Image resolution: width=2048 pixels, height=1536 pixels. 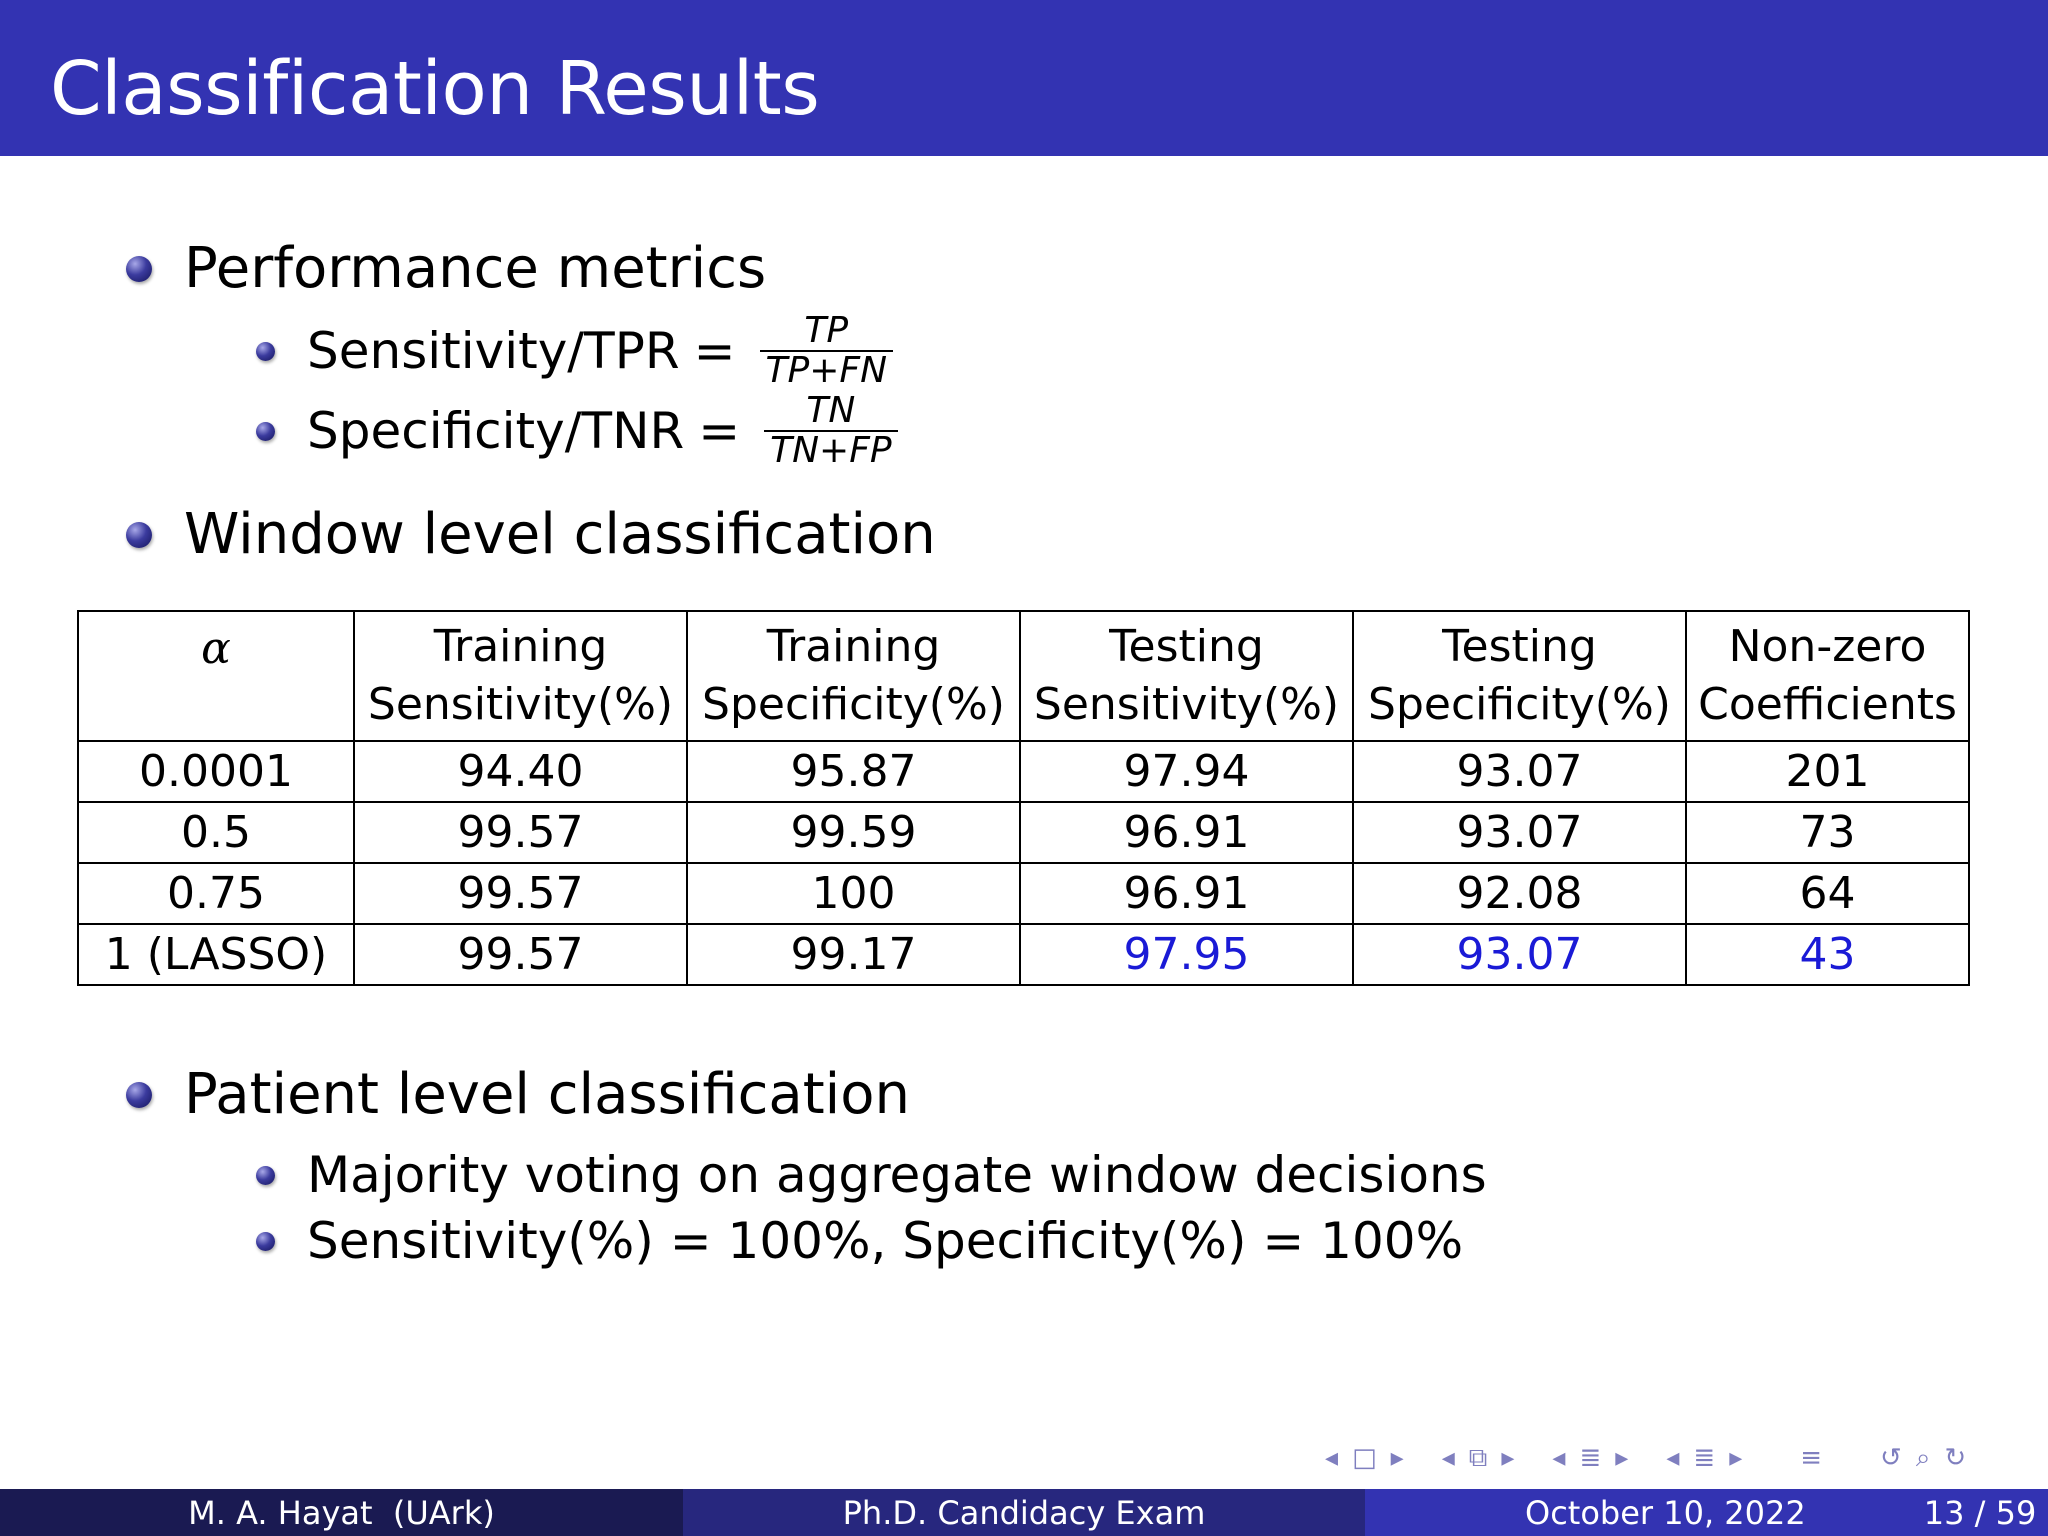 I want to click on footer-right: October 10, 2022 13 / 59, so click(x=1706, y=1512).